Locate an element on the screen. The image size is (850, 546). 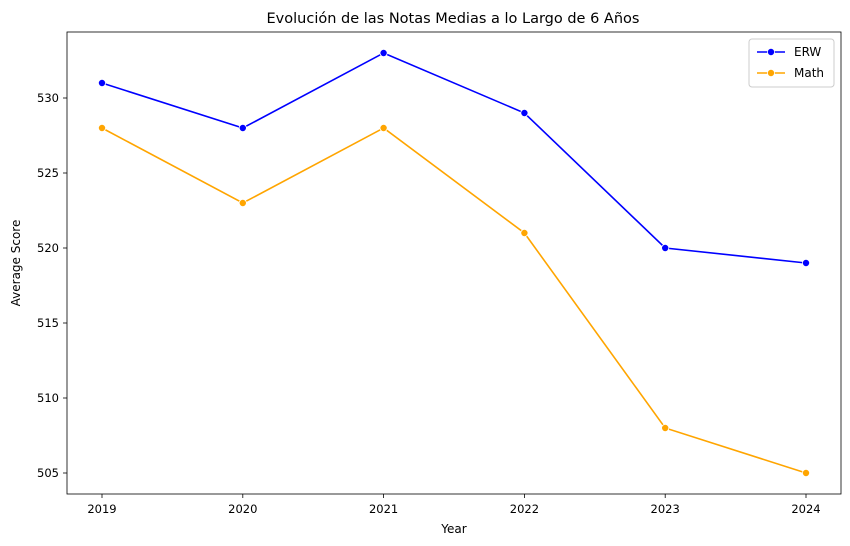
x-tick-label: 2019 is located at coordinates (101, 509).